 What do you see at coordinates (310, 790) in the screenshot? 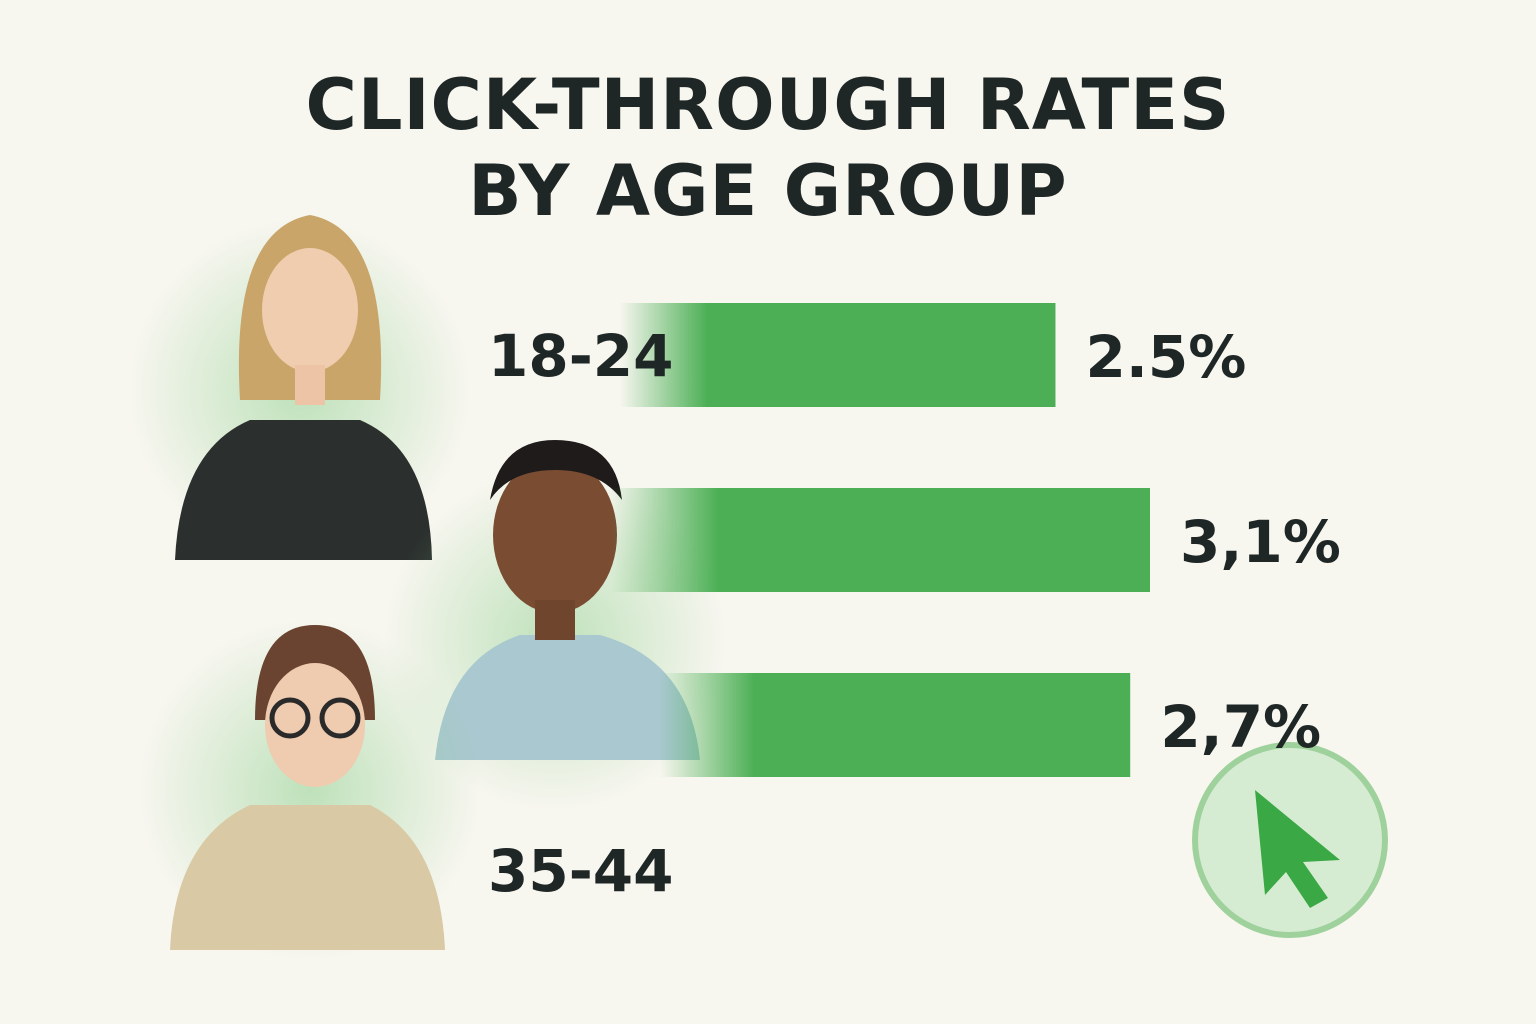
I see `portrait-woman-glasses` at bounding box center [310, 790].